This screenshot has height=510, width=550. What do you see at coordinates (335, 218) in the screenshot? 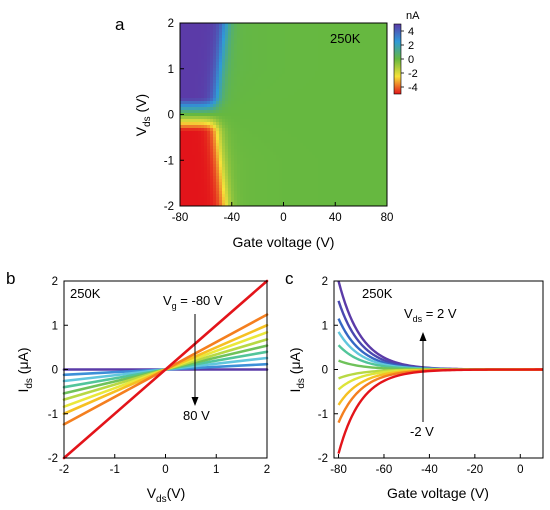
I see `panel-a-x-tick-label: 40` at bounding box center [335, 218].